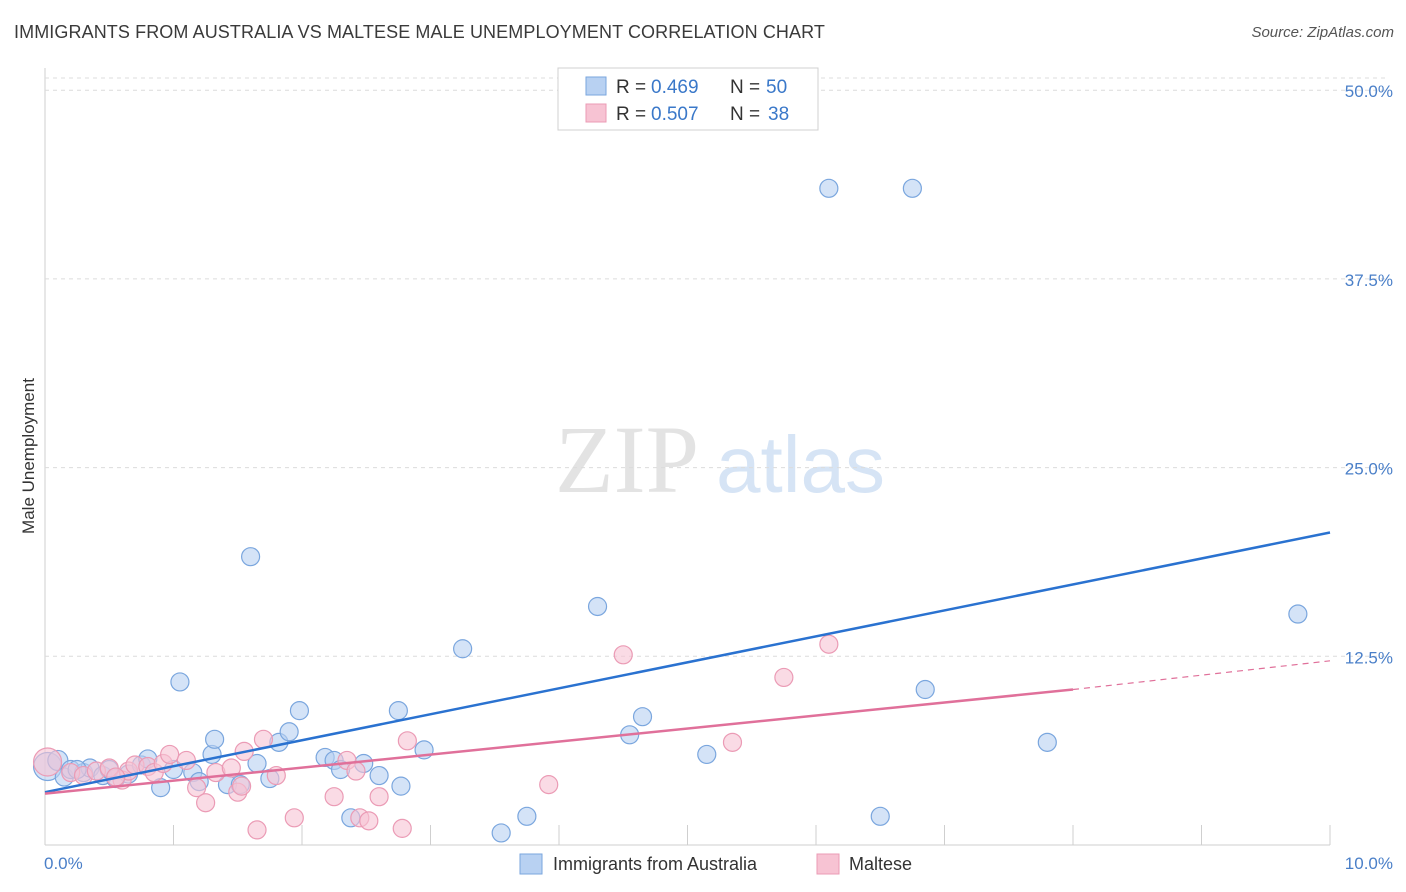  What do you see at coordinates (745, 114) in the screenshot?
I see `legend-n-label-pink: N =` at bounding box center [745, 114].